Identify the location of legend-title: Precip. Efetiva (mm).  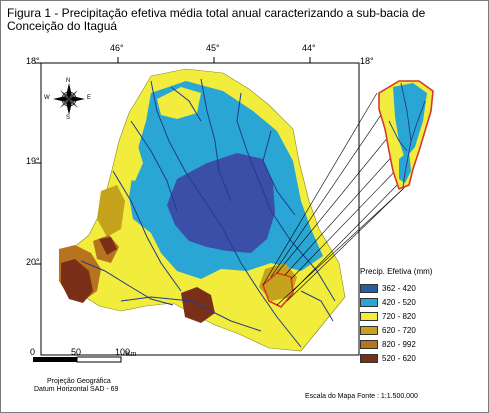
(396, 271).